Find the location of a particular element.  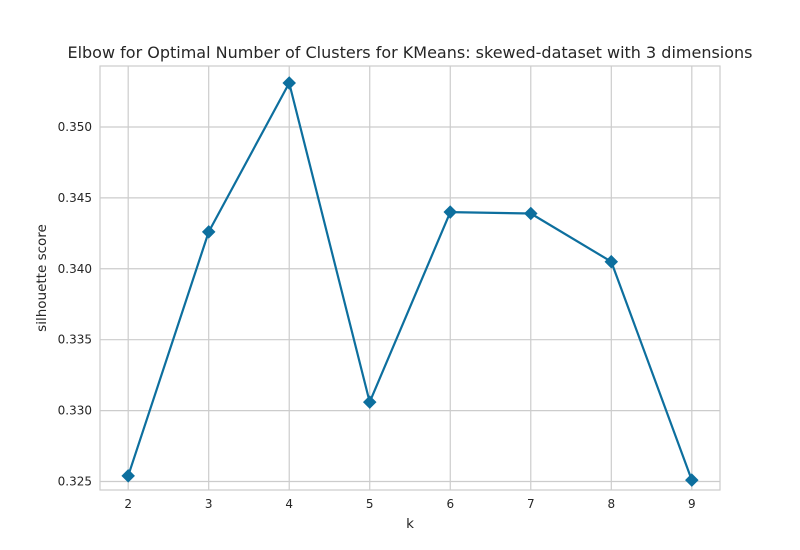

x-tick-label: 6 is located at coordinates (450, 504).